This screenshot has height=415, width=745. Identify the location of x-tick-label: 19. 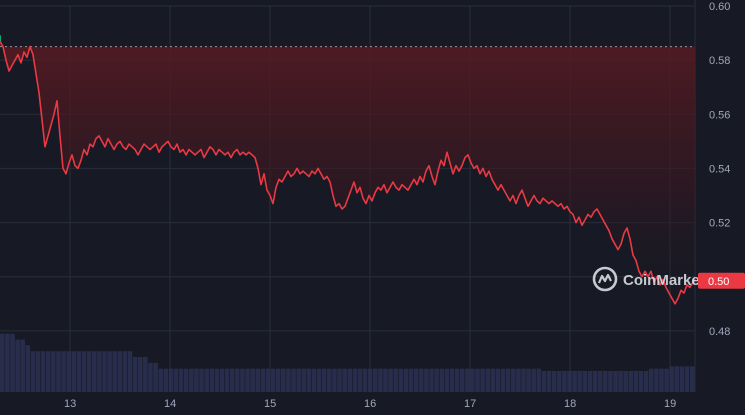
(670, 404).